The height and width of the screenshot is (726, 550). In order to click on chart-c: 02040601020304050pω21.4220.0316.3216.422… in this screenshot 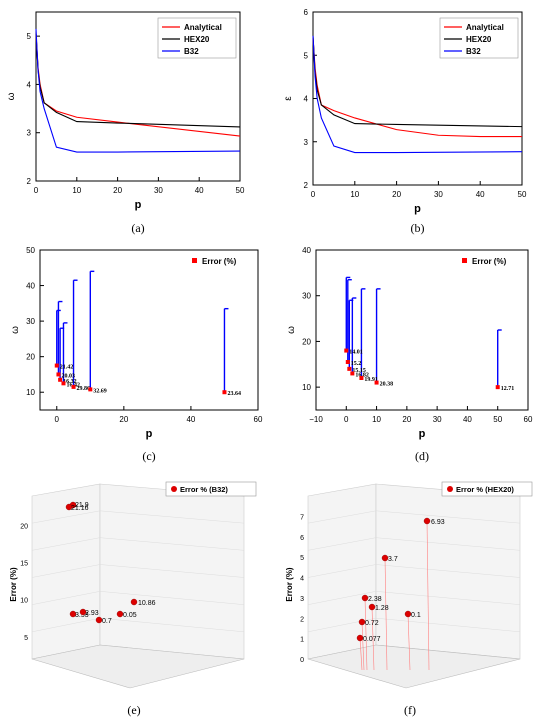, I will do `click(136, 354)`.